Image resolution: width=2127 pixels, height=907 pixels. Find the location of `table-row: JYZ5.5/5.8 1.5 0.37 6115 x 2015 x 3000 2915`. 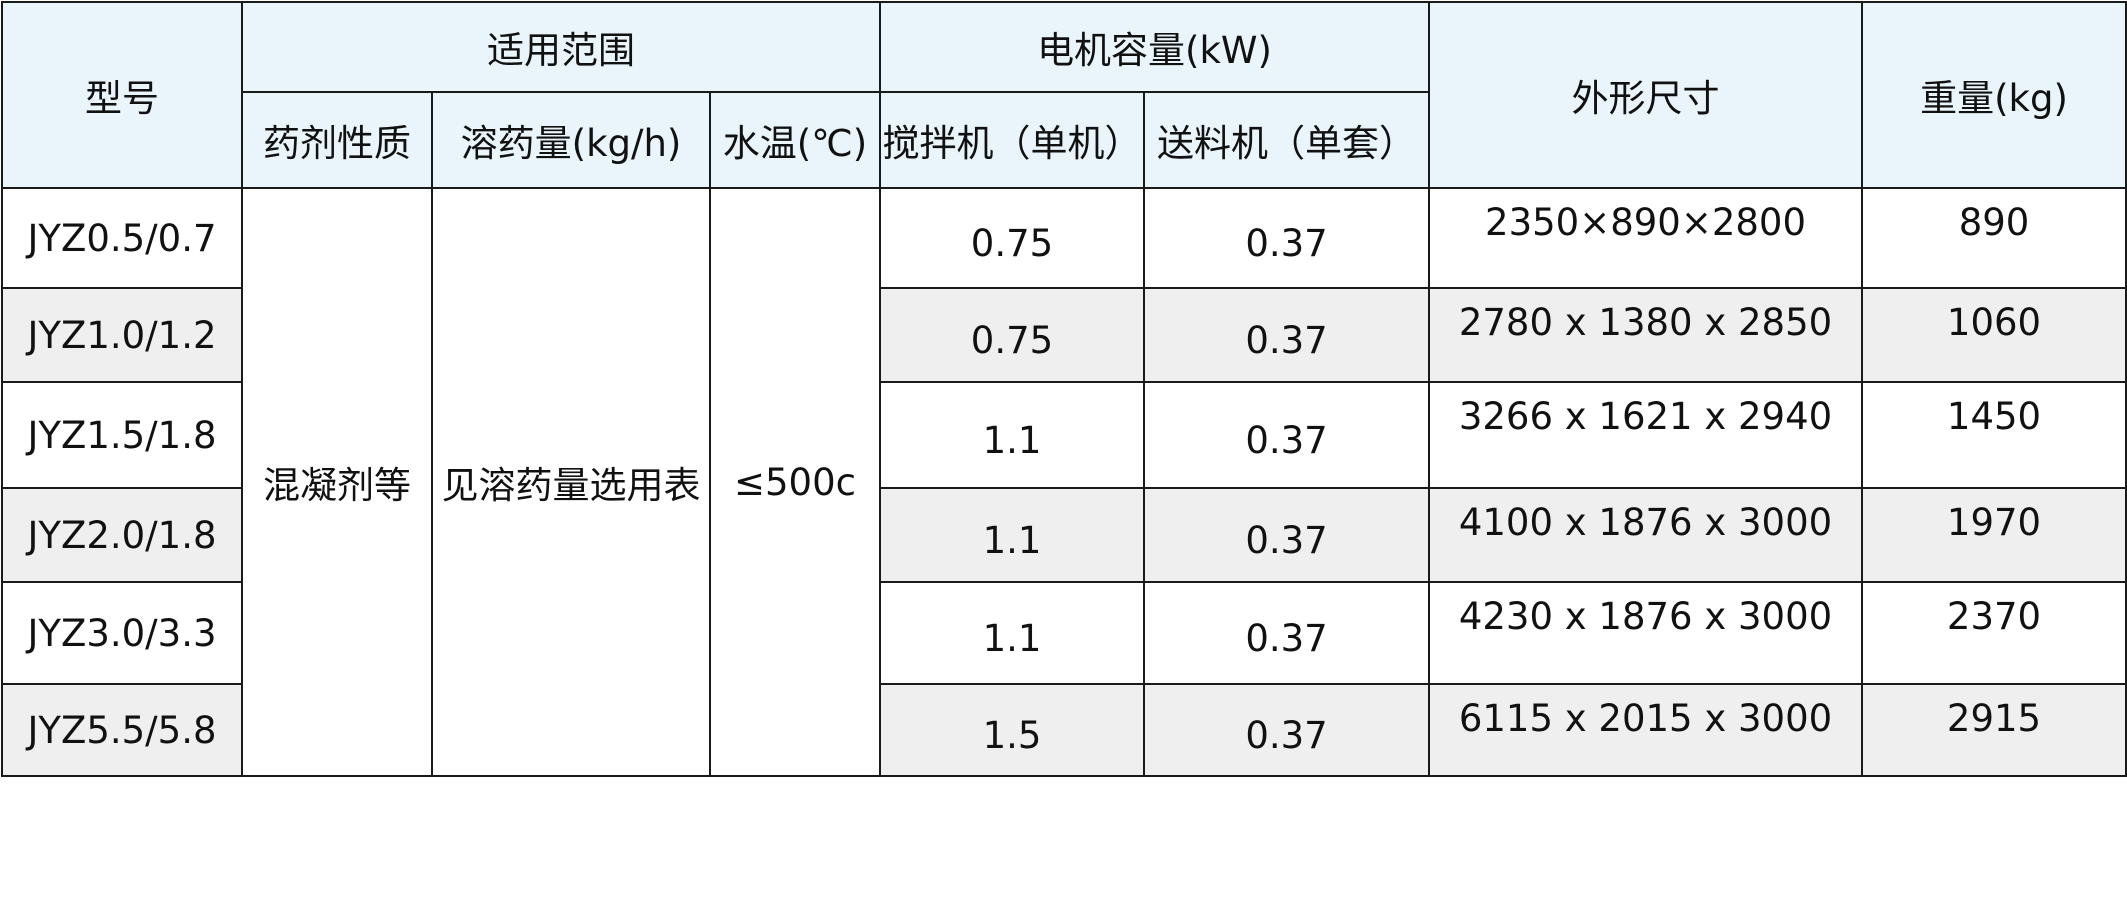

table-row: JYZ5.5/5.8 1.5 0.37 6115 x 2015 x 3000 2915 is located at coordinates (1064, 730).